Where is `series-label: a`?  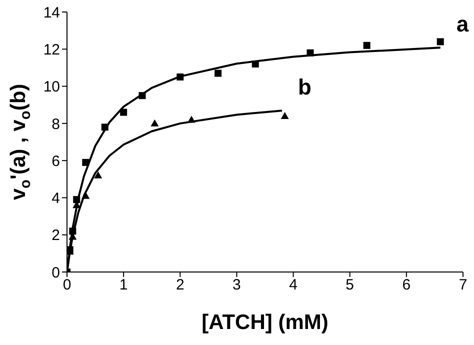
series-label: a is located at coordinates (463, 24).